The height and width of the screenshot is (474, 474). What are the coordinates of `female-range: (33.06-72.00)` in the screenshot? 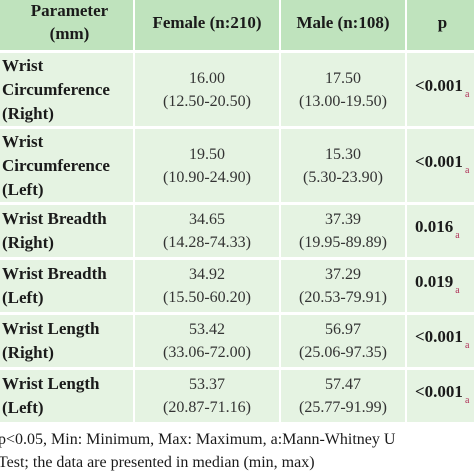 It's located at (207, 352).